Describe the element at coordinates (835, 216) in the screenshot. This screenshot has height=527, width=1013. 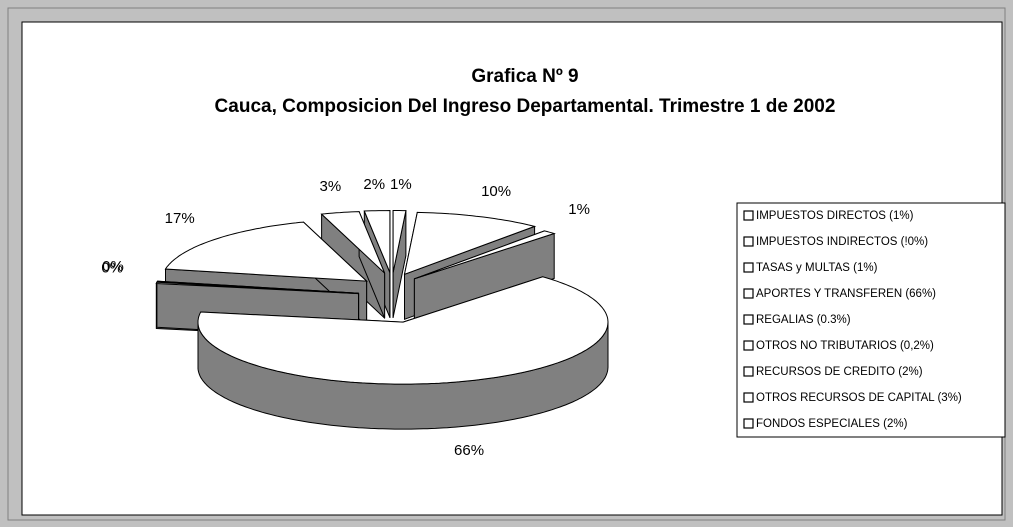
I see `legend-label: IMPUESTOS DIRECTOS (1%)` at that location.